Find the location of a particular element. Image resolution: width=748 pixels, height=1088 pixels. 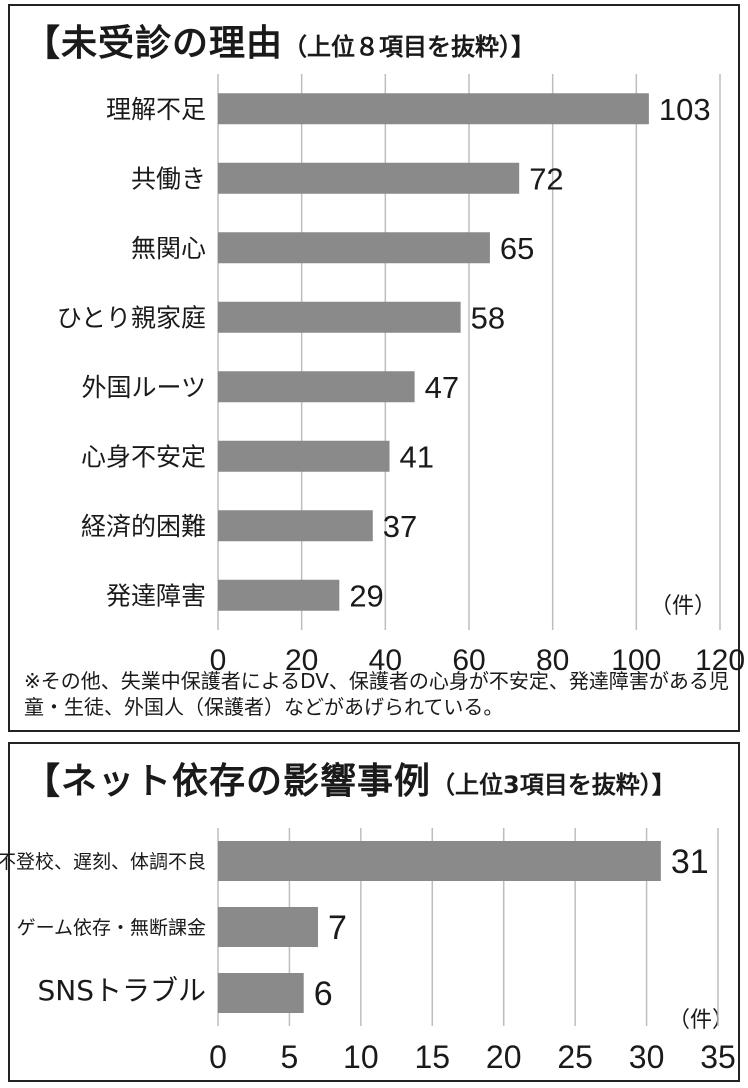

data-label: 65 is located at coordinates (517, 248).